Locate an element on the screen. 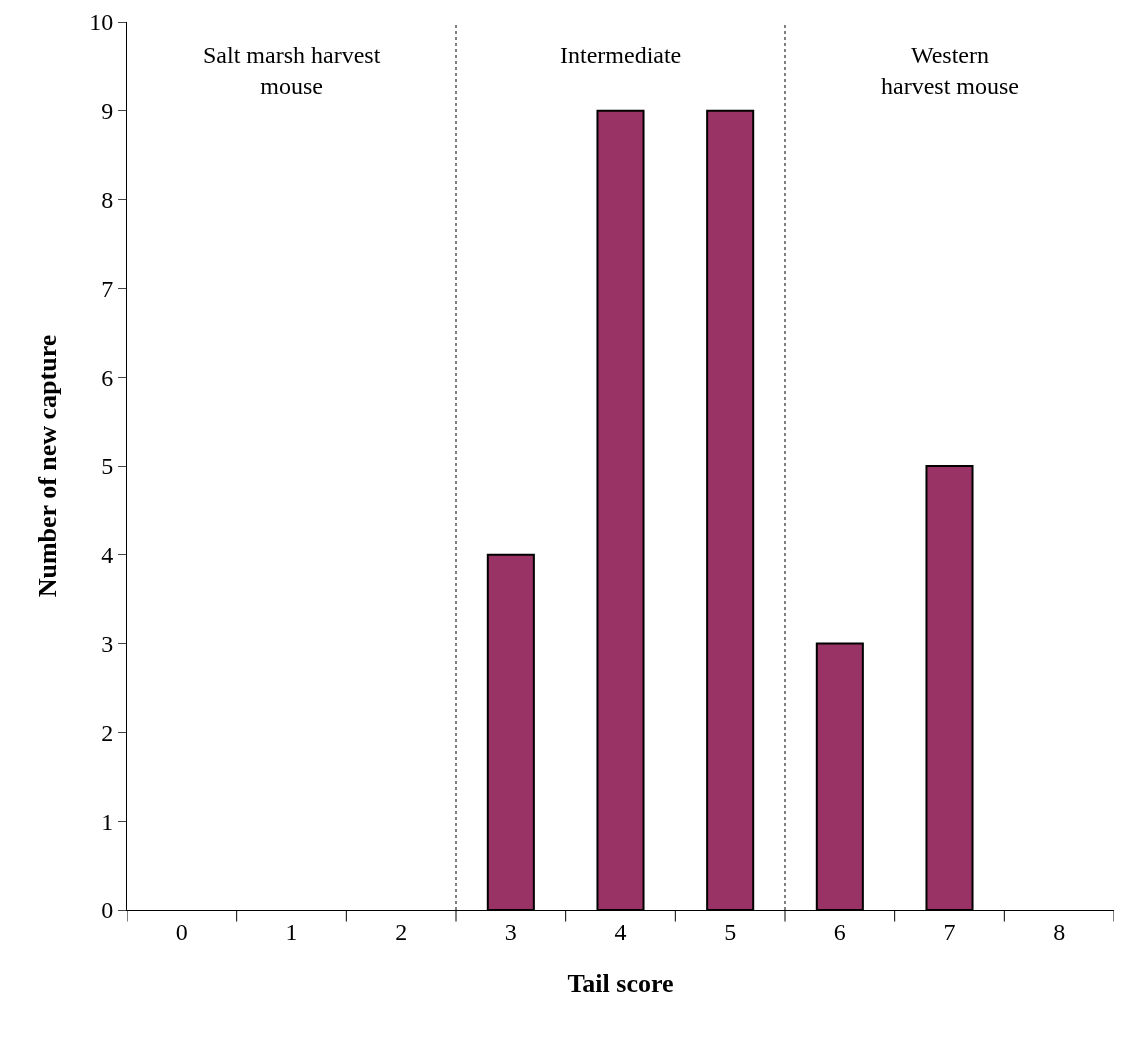  y-tick-label: 1 is located at coordinates (107, 821).